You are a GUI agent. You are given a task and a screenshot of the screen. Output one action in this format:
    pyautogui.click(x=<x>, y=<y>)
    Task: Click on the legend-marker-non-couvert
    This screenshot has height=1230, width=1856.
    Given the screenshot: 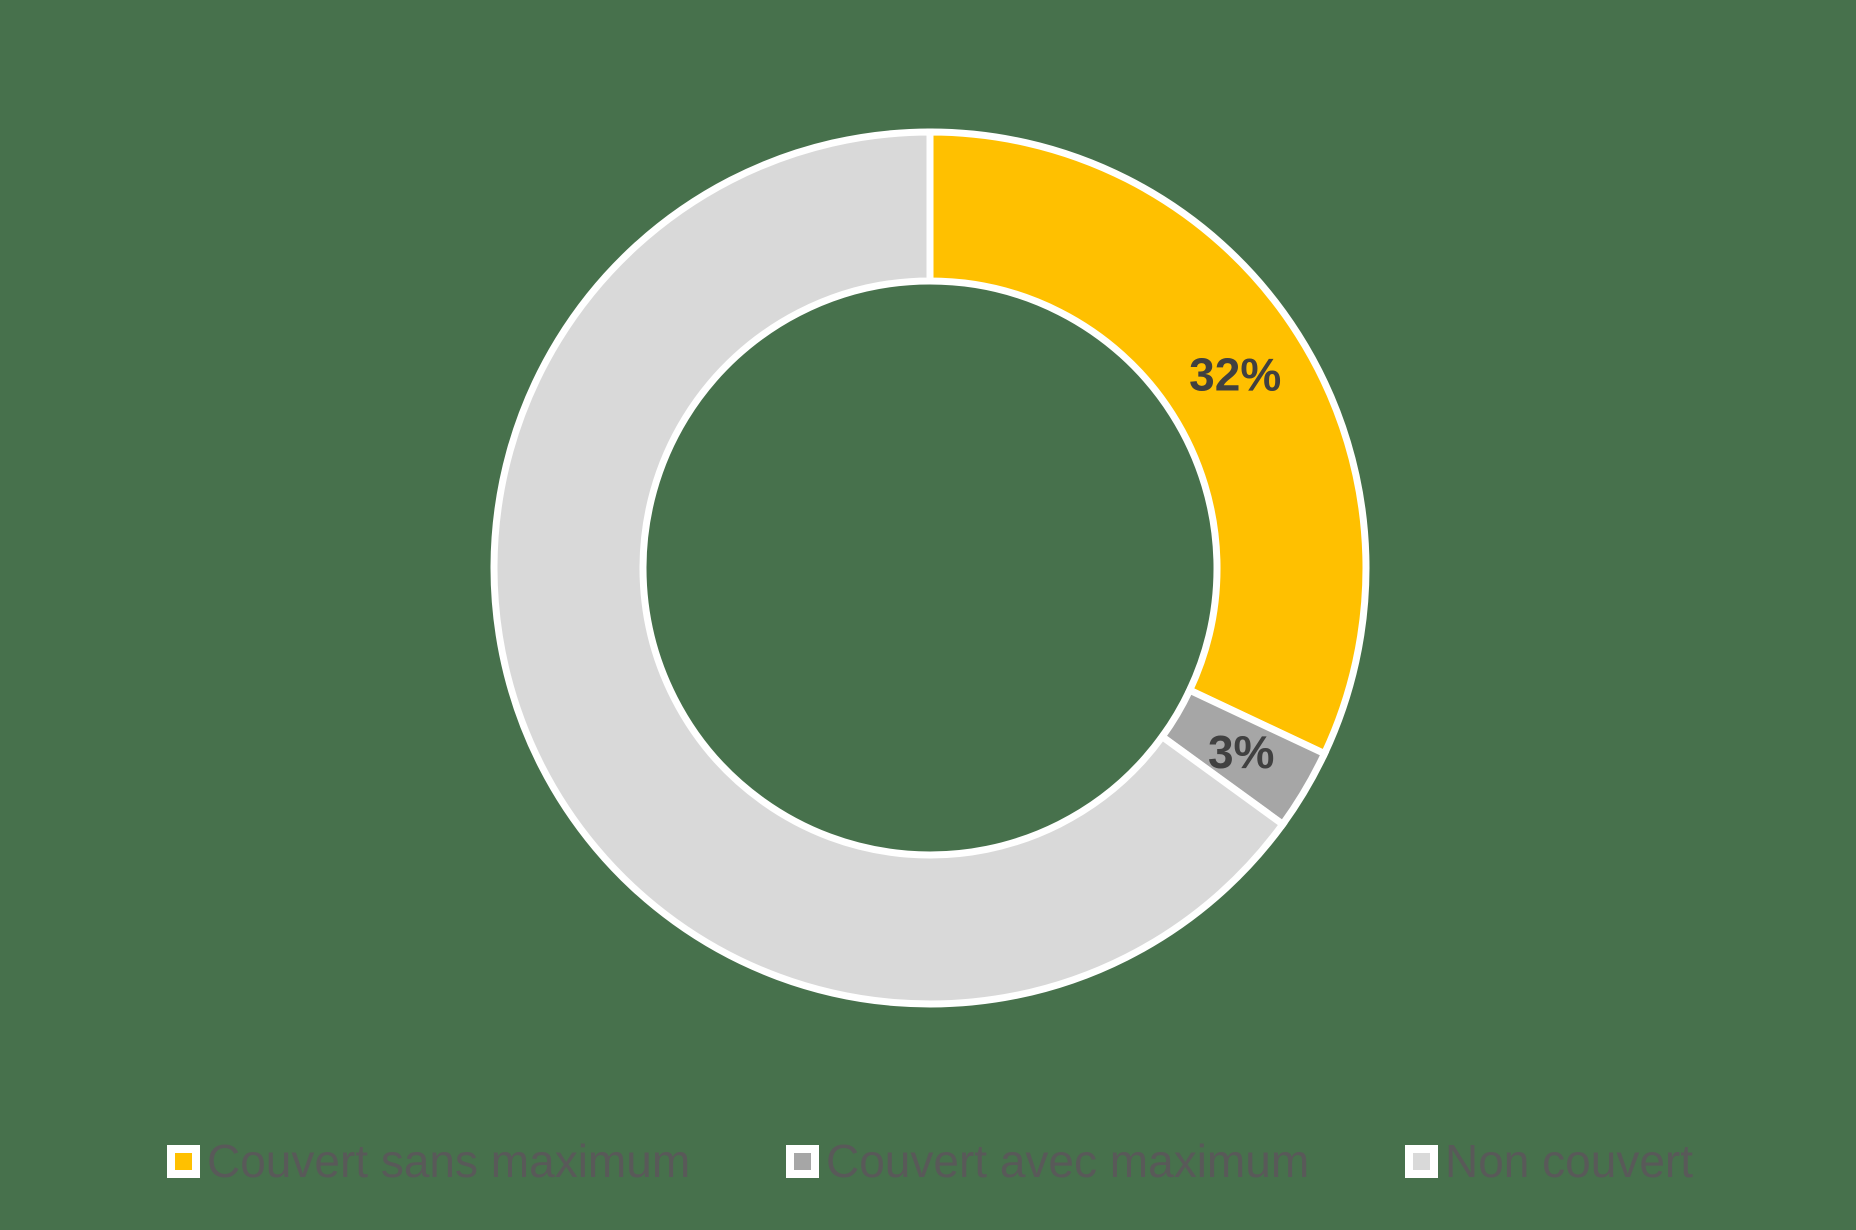 What is the action you would take?
    pyautogui.click(x=1421, y=1161)
    